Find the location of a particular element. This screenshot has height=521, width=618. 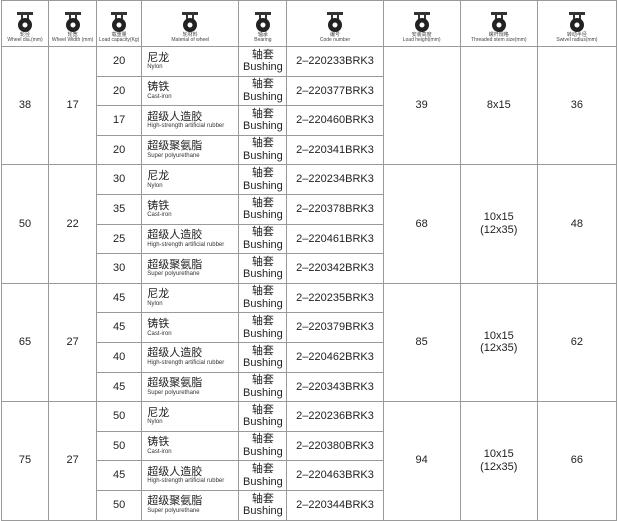

load-height: 39 is located at coordinates (421, 105).